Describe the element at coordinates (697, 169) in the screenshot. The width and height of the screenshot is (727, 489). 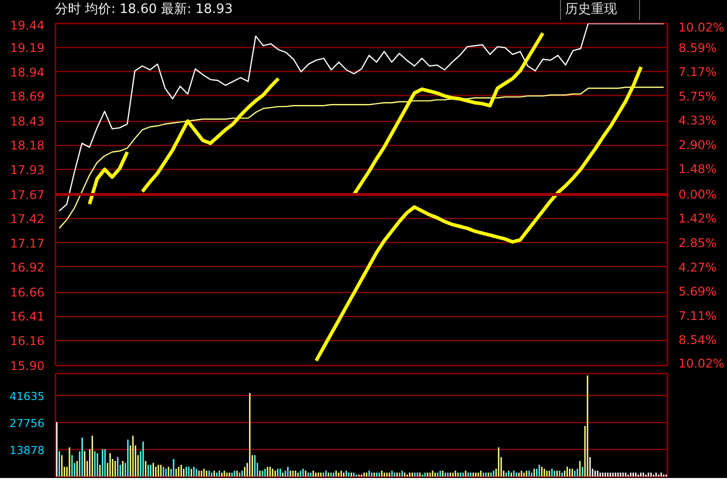
I see `y2-tick-label: 1.48%` at that location.